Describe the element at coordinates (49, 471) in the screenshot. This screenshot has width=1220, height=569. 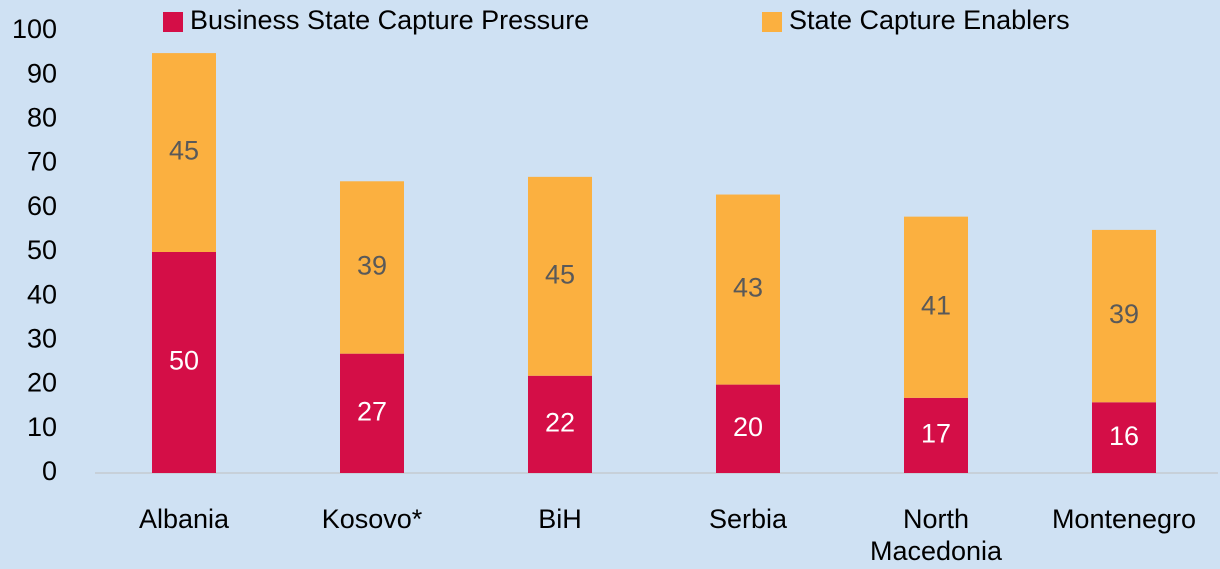
I see `y-tick-label: 0` at that location.